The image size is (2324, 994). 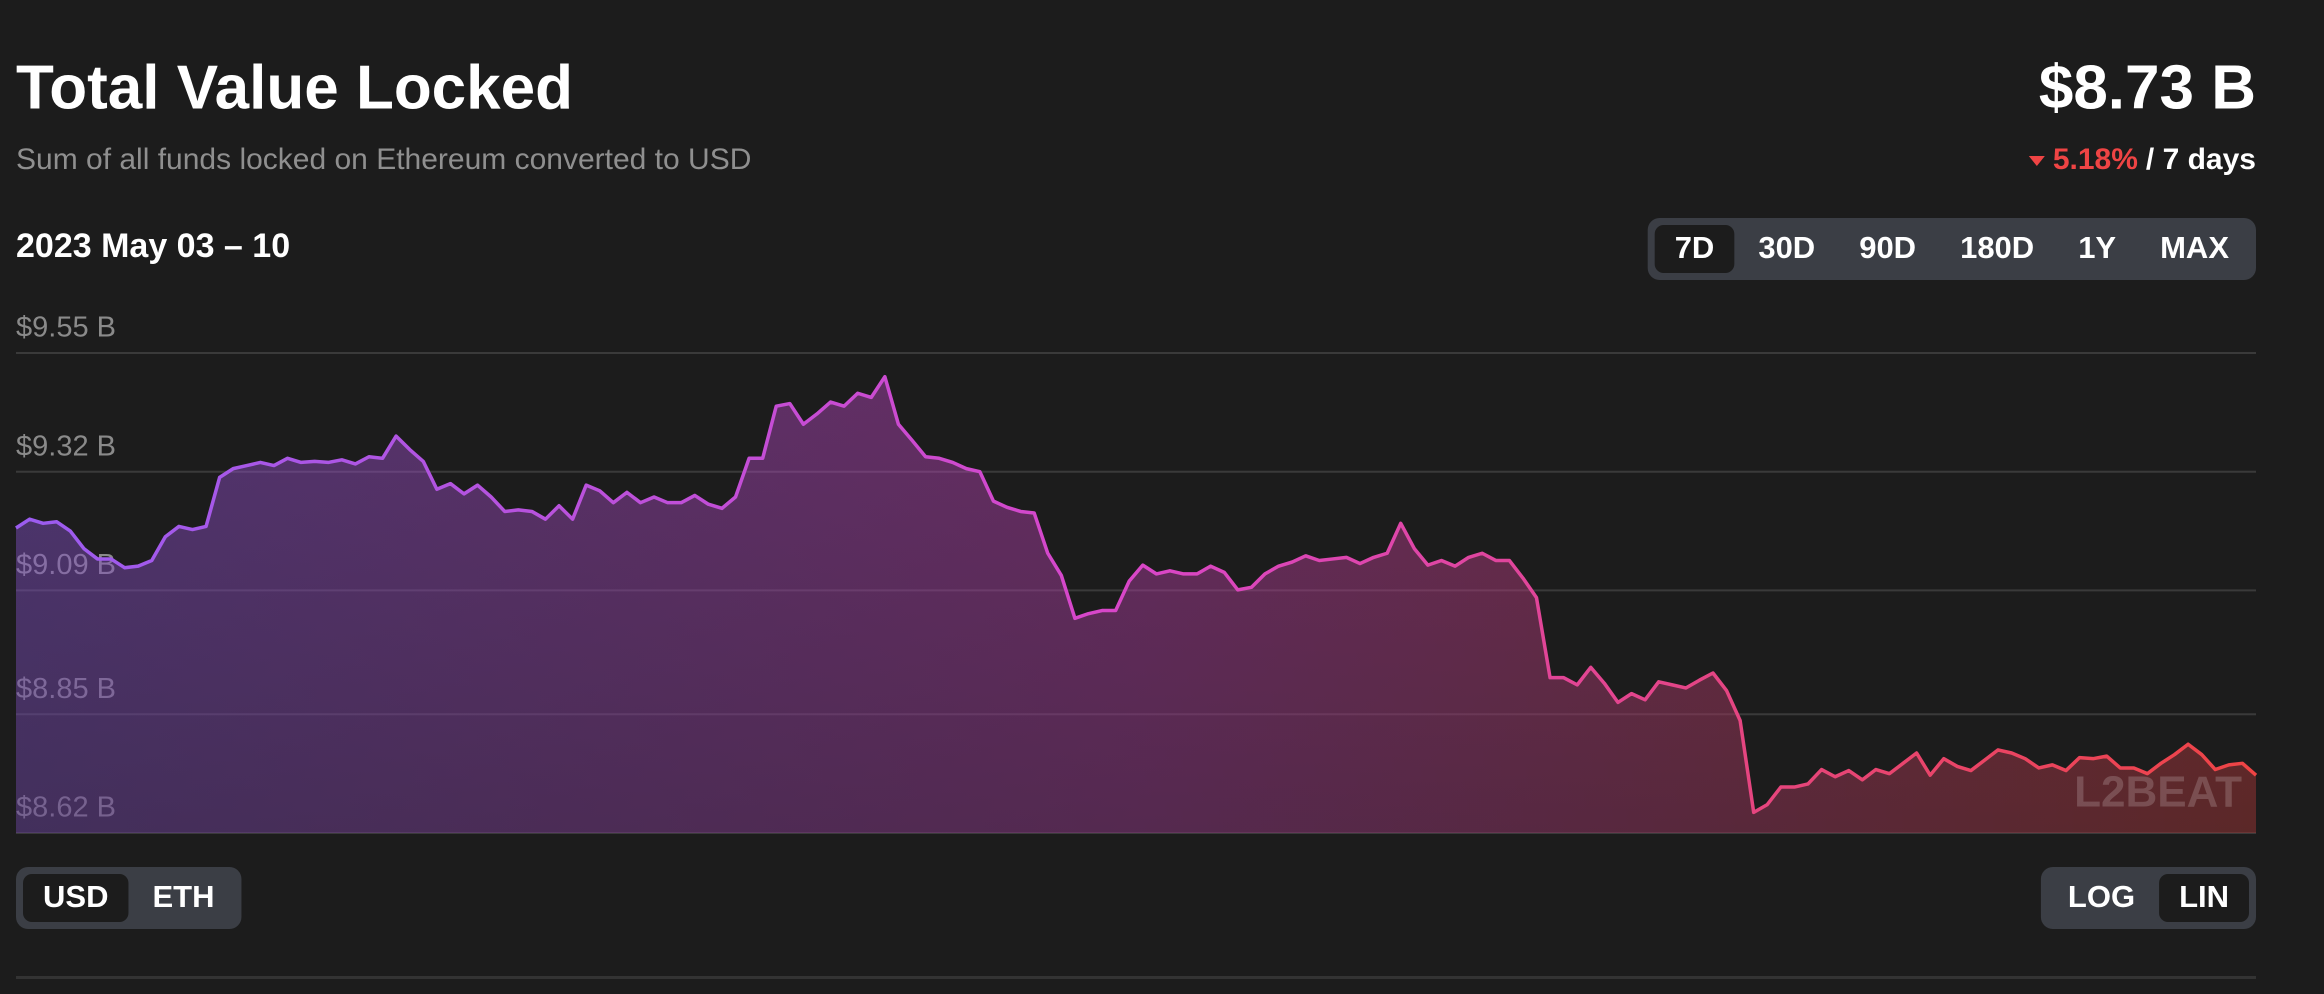 What do you see at coordinates (2036, 161) in the screenshot?
I see `down-triangle` at bounding box center [2036, 161].